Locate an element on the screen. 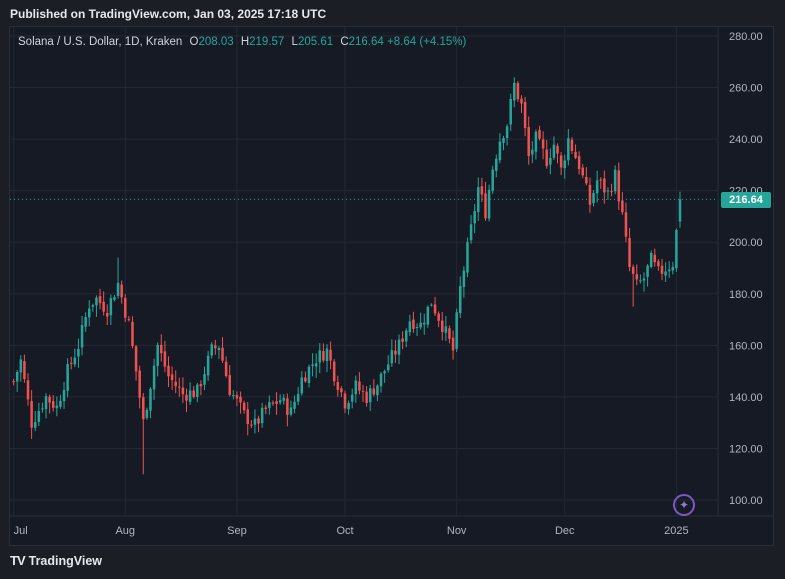 The width and height of the screenshot is (785, 579). tradingview-logo-icon: TV is located at coordinates (18, 560).